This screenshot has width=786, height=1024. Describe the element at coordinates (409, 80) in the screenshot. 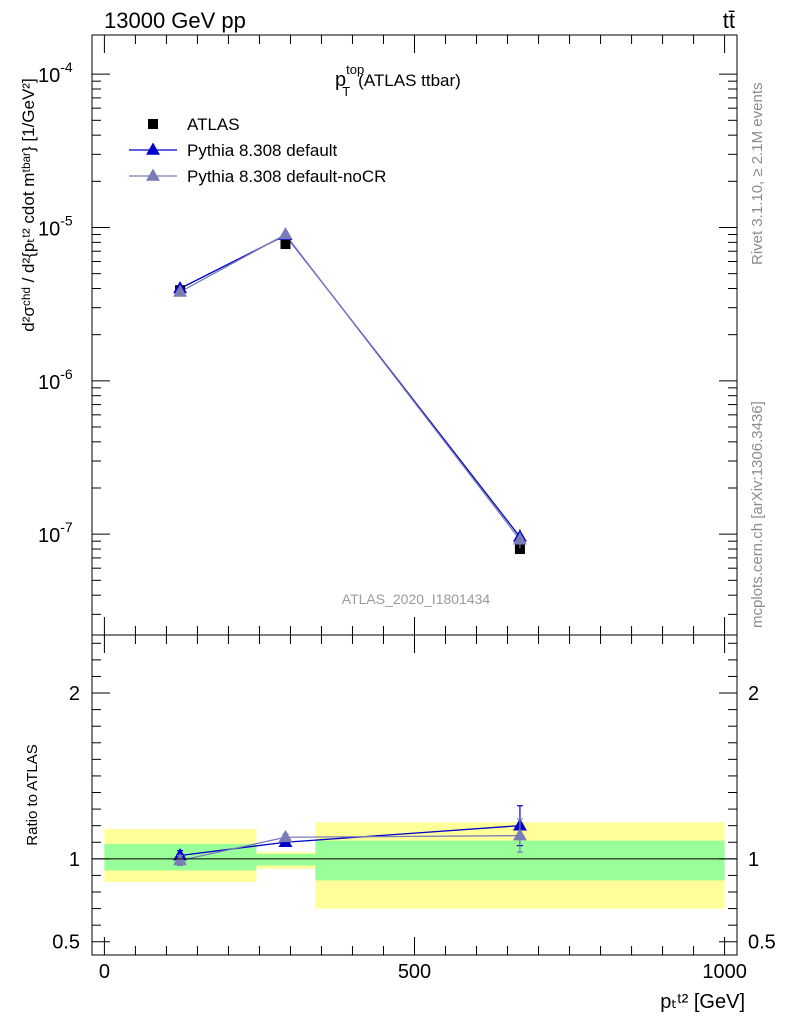

I see `title-suffix: (ATLAS ttbar)` at that location.